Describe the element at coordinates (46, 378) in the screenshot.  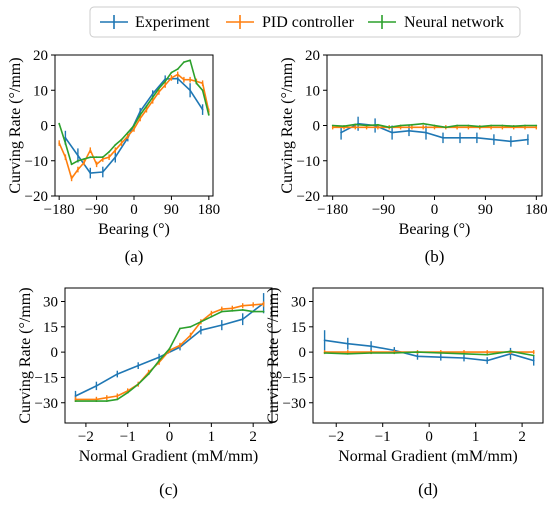
I see `y-tick-label: −15` at that location.